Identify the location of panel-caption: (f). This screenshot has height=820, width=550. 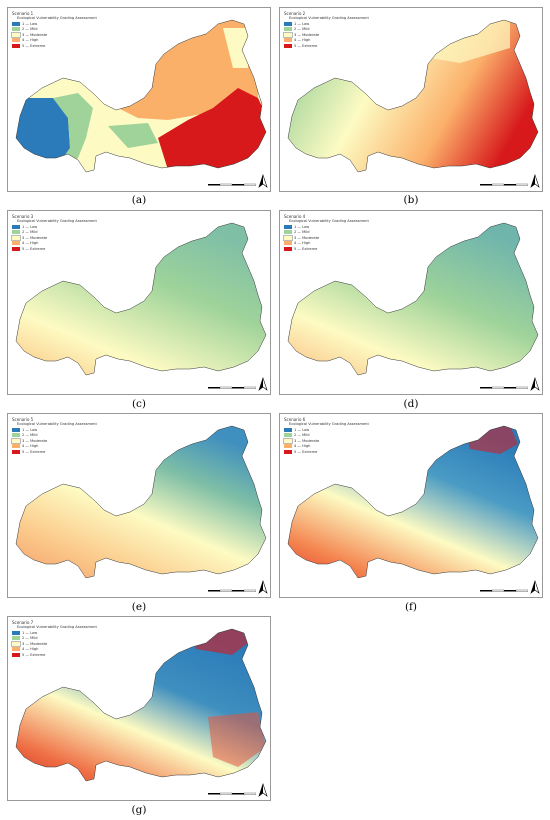
(411, 607).